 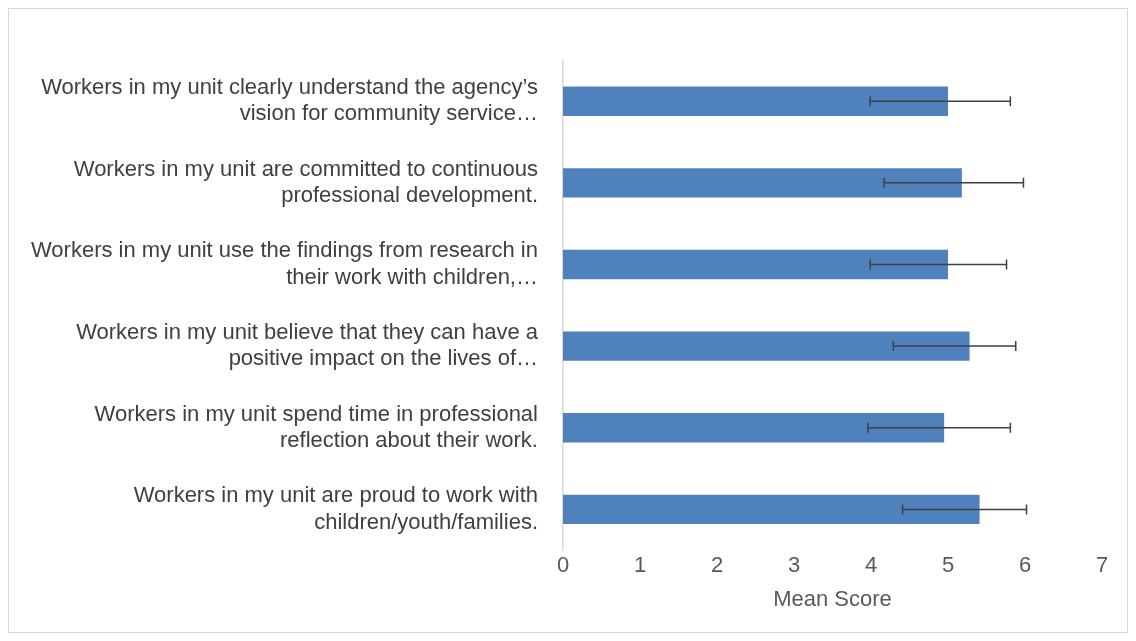 I want to click on x-tick-label: 1, so click(x=640, y=565).